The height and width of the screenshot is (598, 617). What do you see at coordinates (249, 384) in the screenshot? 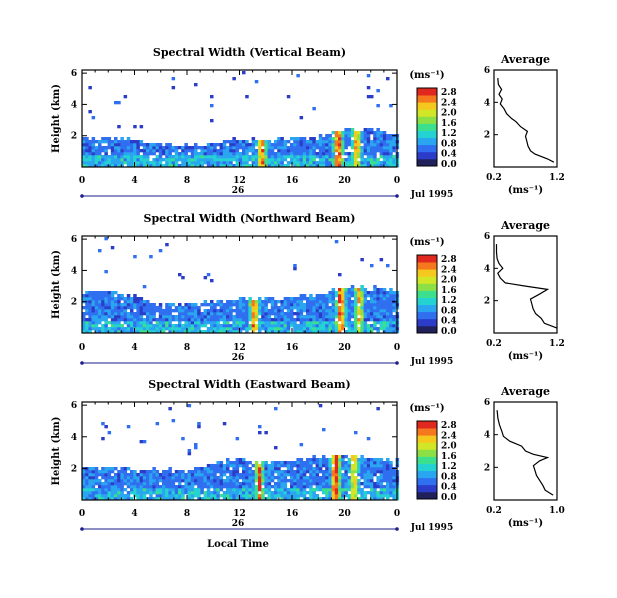
I see `chart-title: Spectral Width (Eastward Beam)` at bounding box center [249, 384].